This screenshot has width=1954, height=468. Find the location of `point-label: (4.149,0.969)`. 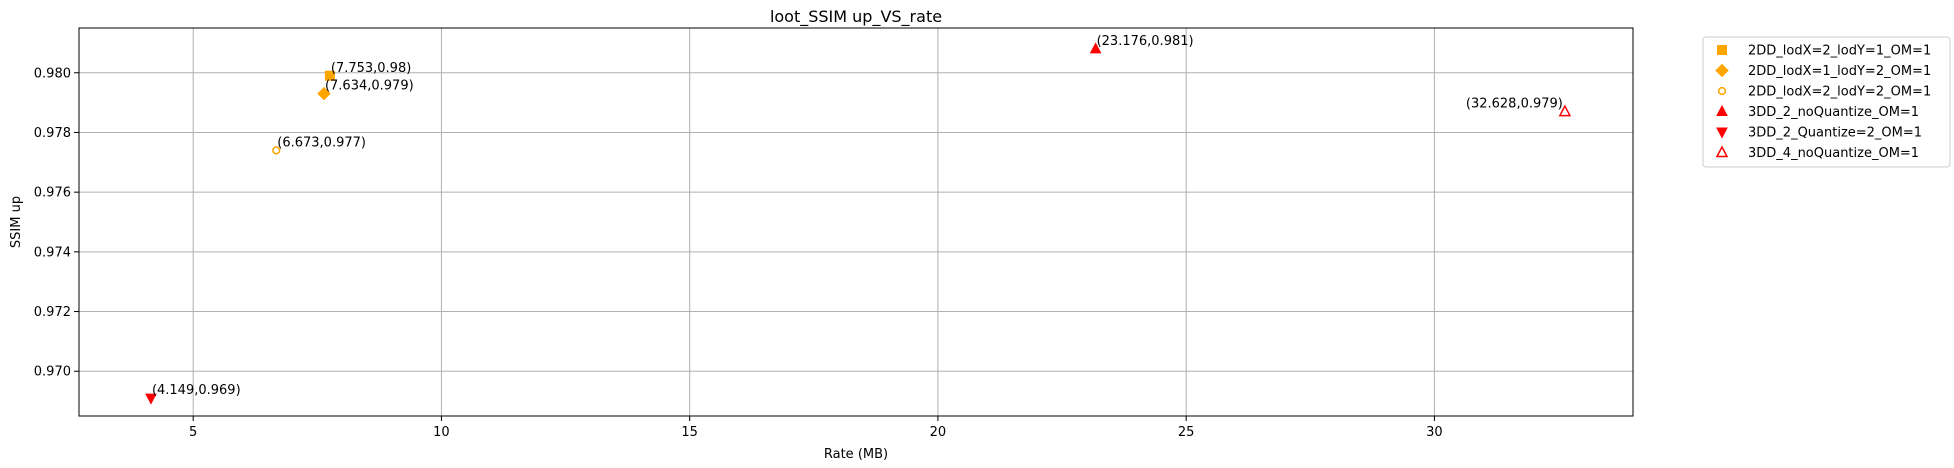

point-label: (4.149,0.969) is located at coordinates (196, 390).